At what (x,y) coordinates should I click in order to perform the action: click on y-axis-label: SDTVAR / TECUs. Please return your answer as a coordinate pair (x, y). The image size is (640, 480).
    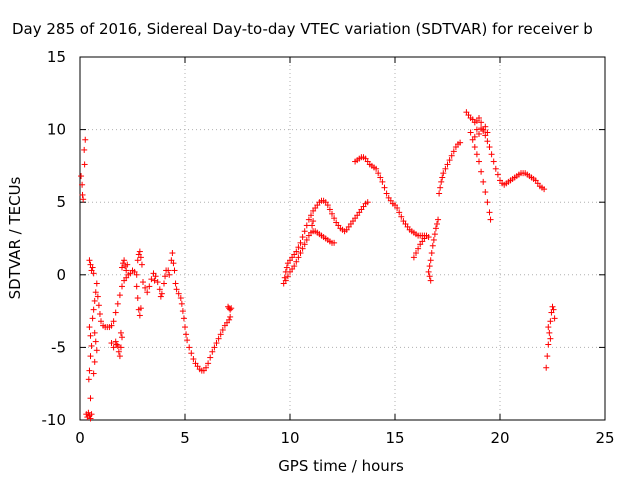
    Looking at the image, I should click on (15, 237).